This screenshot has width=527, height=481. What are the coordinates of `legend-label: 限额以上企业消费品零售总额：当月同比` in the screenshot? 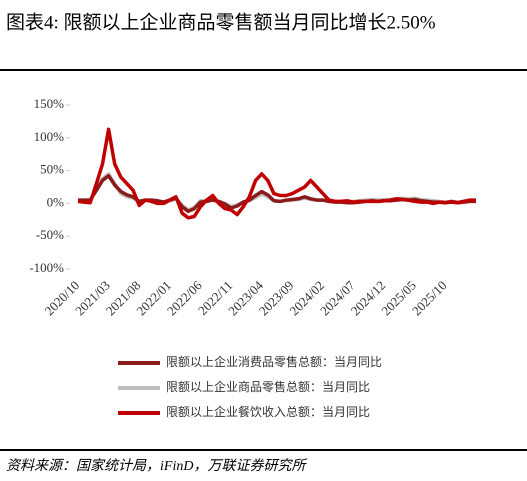 It's located at (274, 361).